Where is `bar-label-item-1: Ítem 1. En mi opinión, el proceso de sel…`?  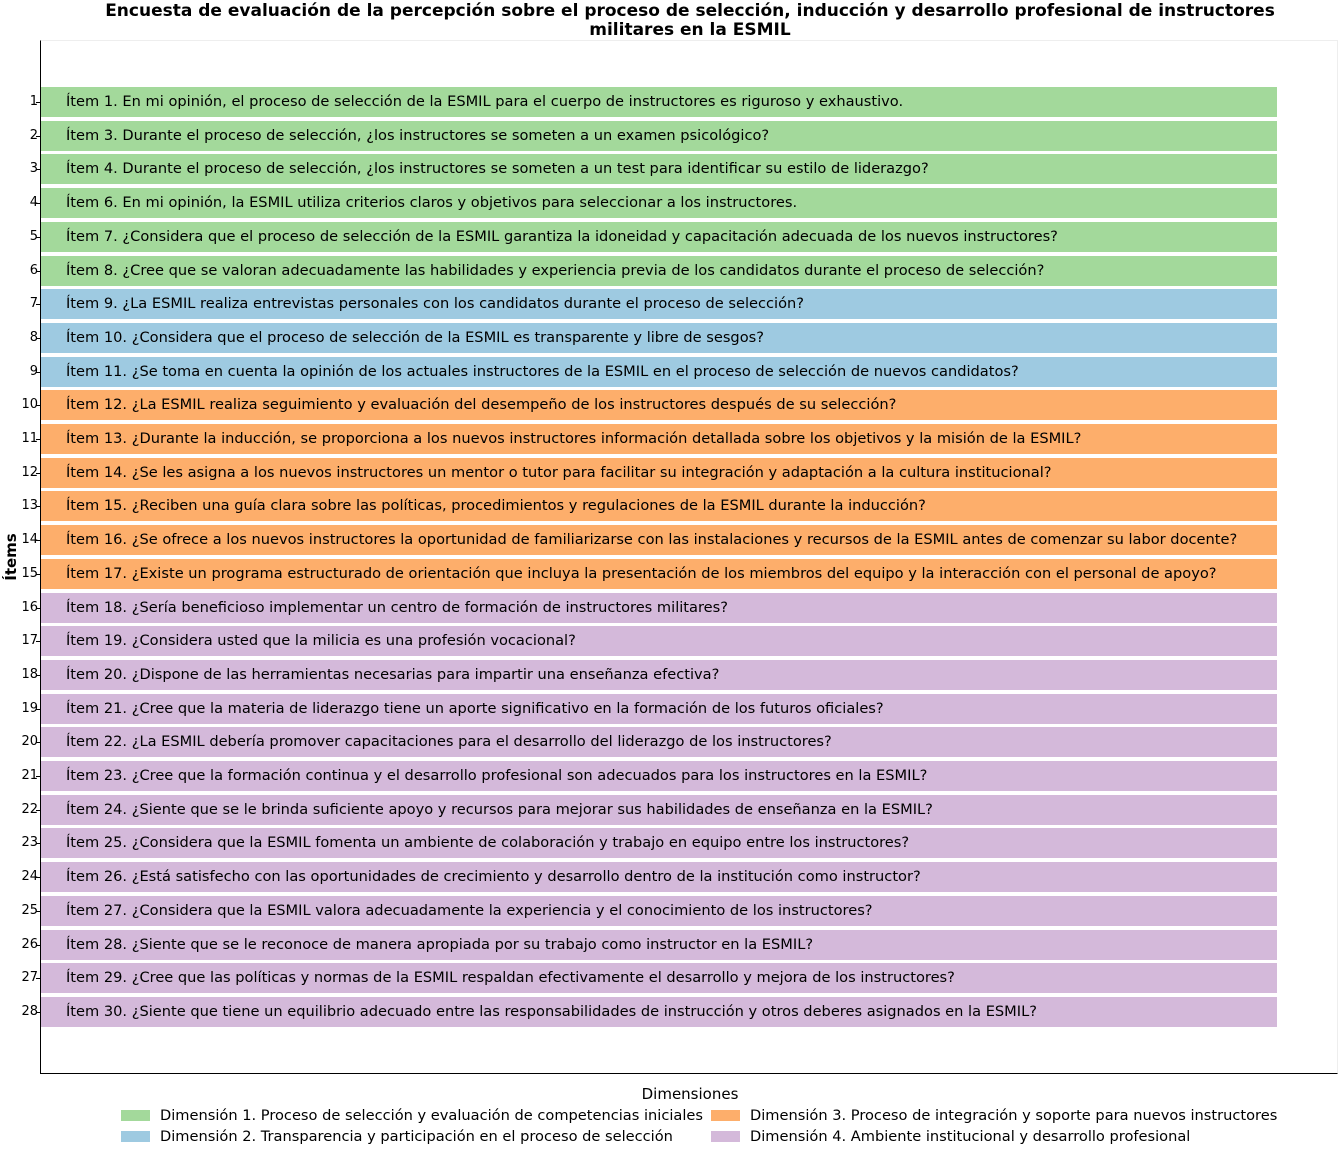
bar-label-item-1: Ítem 1. En mi opinión, el proceso de sel… is located at coordinates (485, 101).